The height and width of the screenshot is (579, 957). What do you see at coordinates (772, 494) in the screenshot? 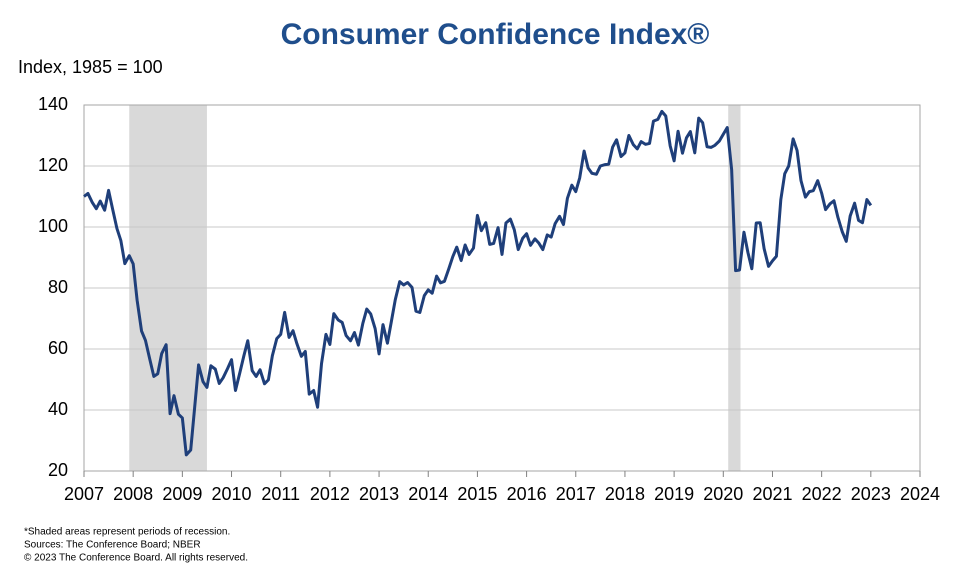
I see `x-tick-label: 2021` at bounding box center [772, 494].